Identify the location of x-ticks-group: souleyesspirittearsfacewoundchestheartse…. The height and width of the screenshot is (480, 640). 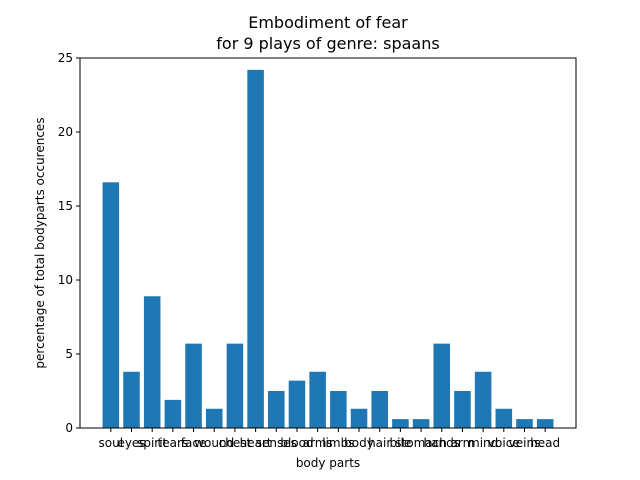
(329, 439).